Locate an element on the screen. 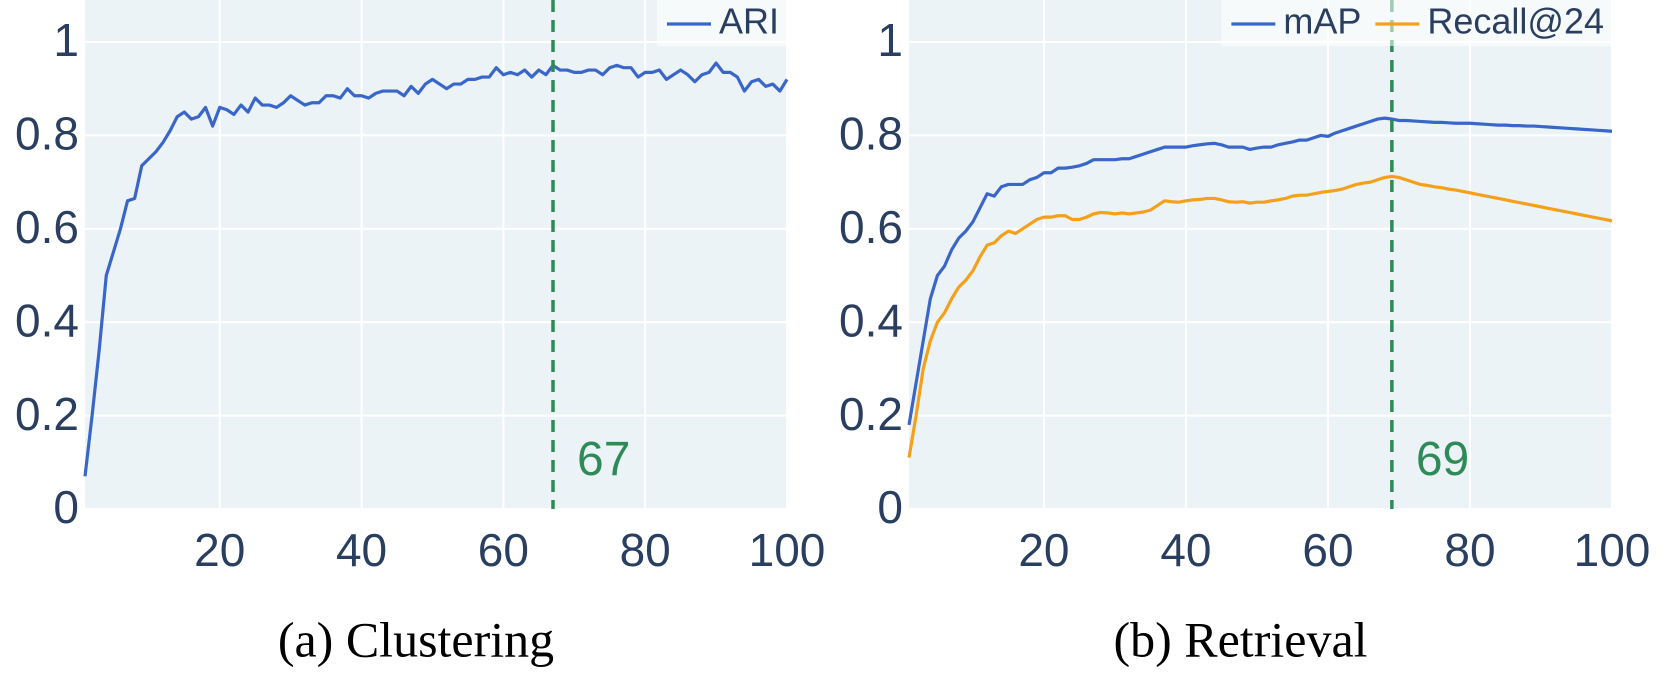  caption: (b) Retrieval is located at coordinates (1240, 639).